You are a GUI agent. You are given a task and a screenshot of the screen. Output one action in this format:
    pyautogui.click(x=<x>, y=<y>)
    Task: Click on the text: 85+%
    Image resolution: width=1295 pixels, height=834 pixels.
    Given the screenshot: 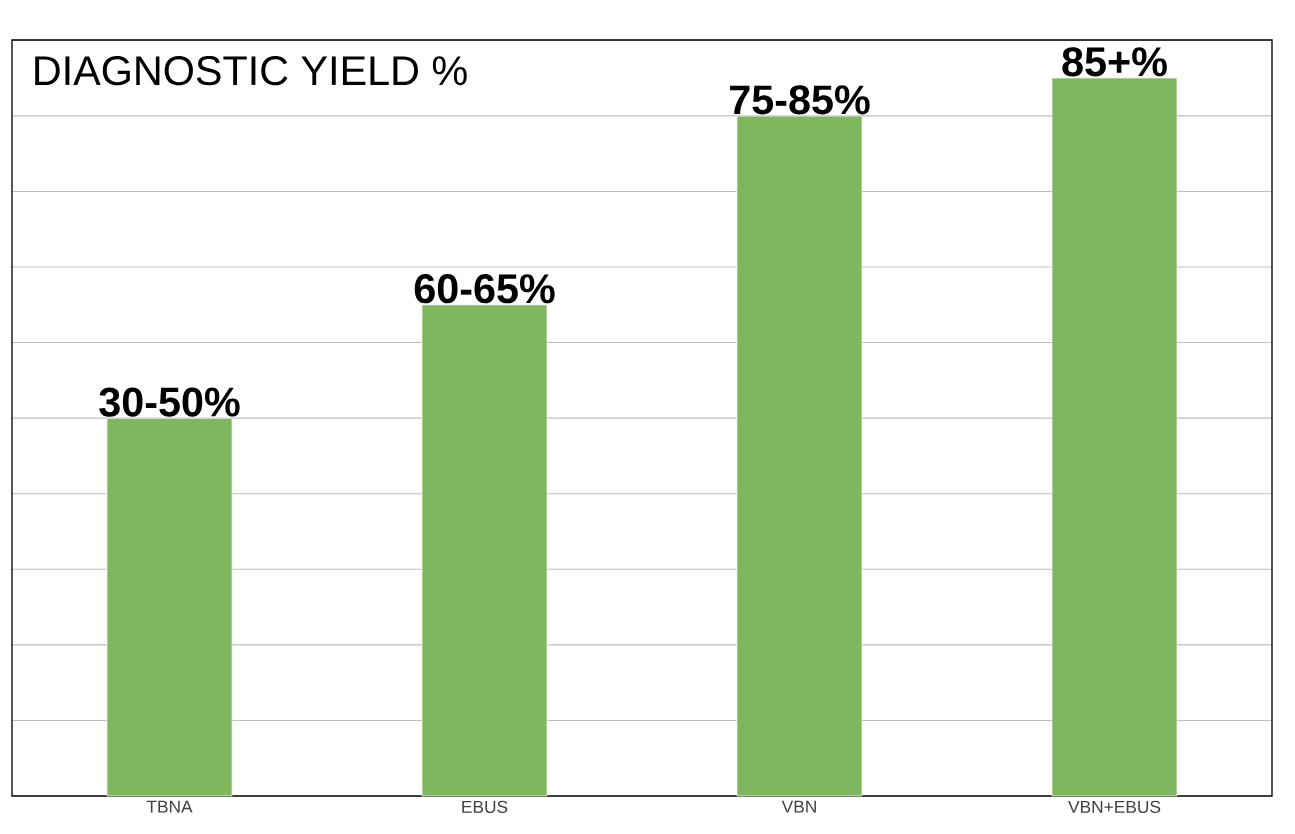 What is the action you would take?
    pyautogui.click(x=1114, y=62)
    